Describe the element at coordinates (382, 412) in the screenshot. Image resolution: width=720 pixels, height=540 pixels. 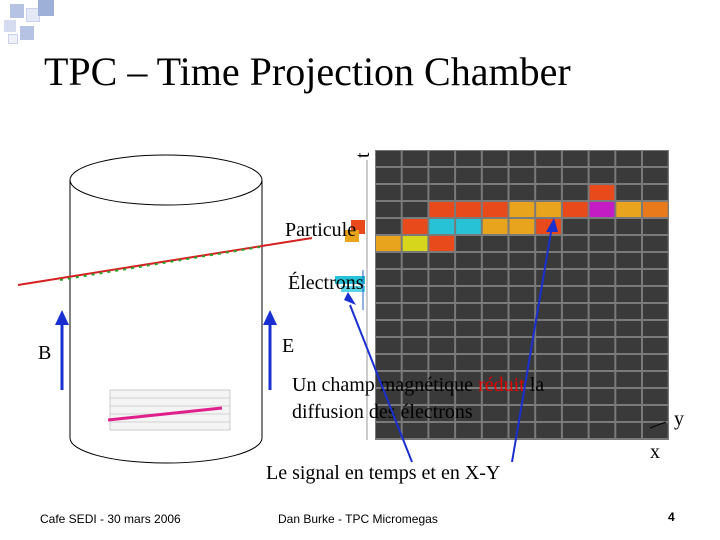
I see `magnetic-text-line2: diffusion des électrons` at that location.